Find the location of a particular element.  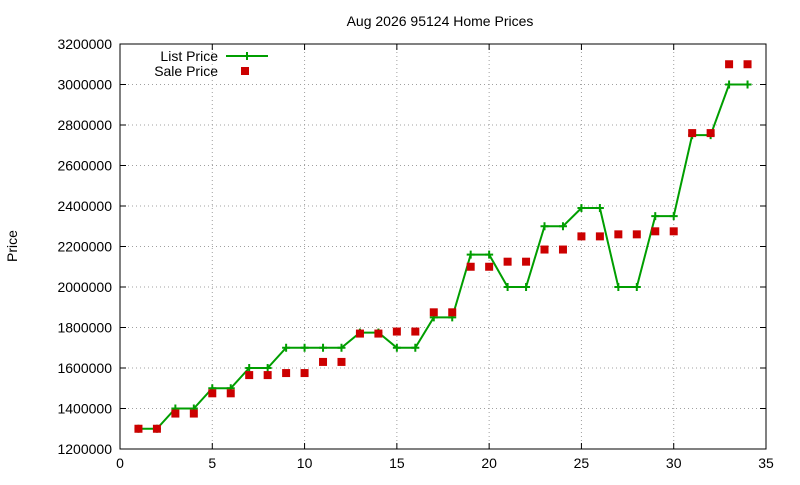

x-tick-label: 30 is located at coordinates (674, 463).